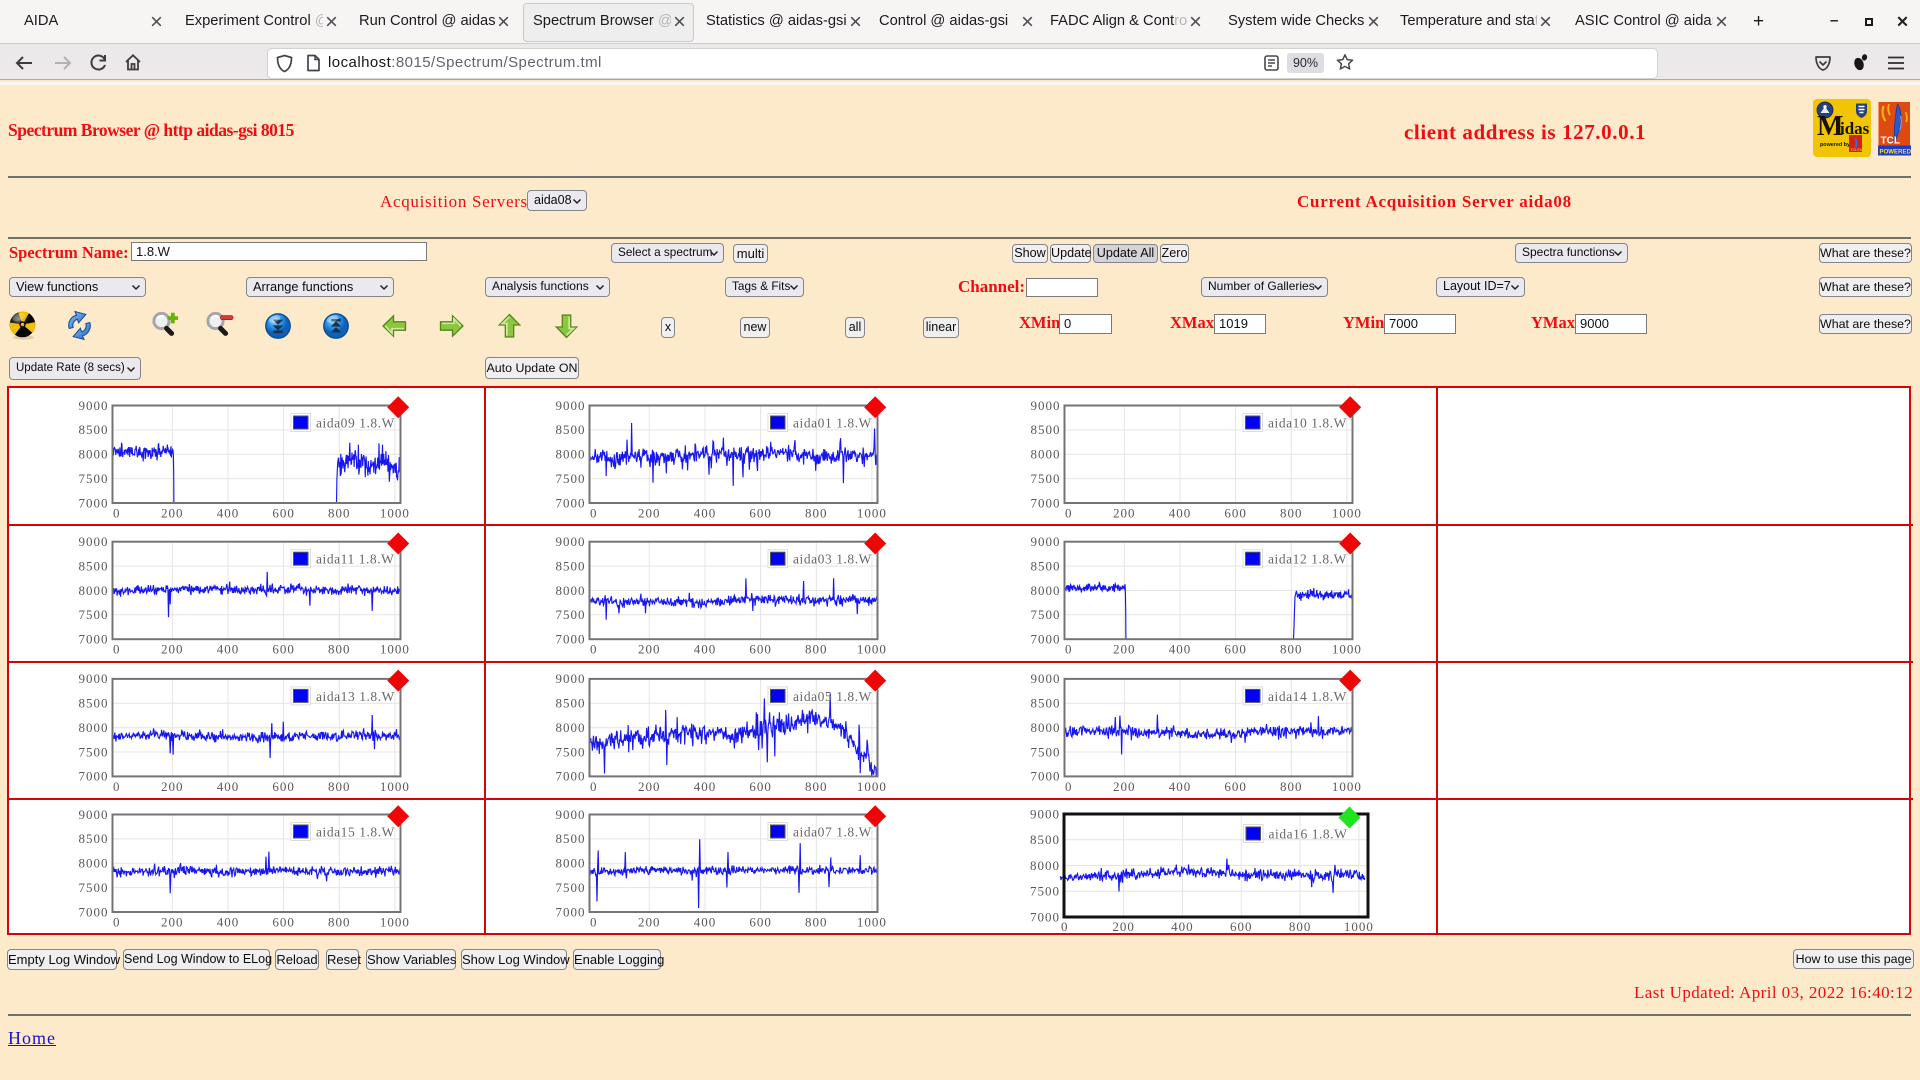  Describe the element at coordinates (832, 832) in the screenshot. I see `svg-text: aida07 1.8.W` at that location.